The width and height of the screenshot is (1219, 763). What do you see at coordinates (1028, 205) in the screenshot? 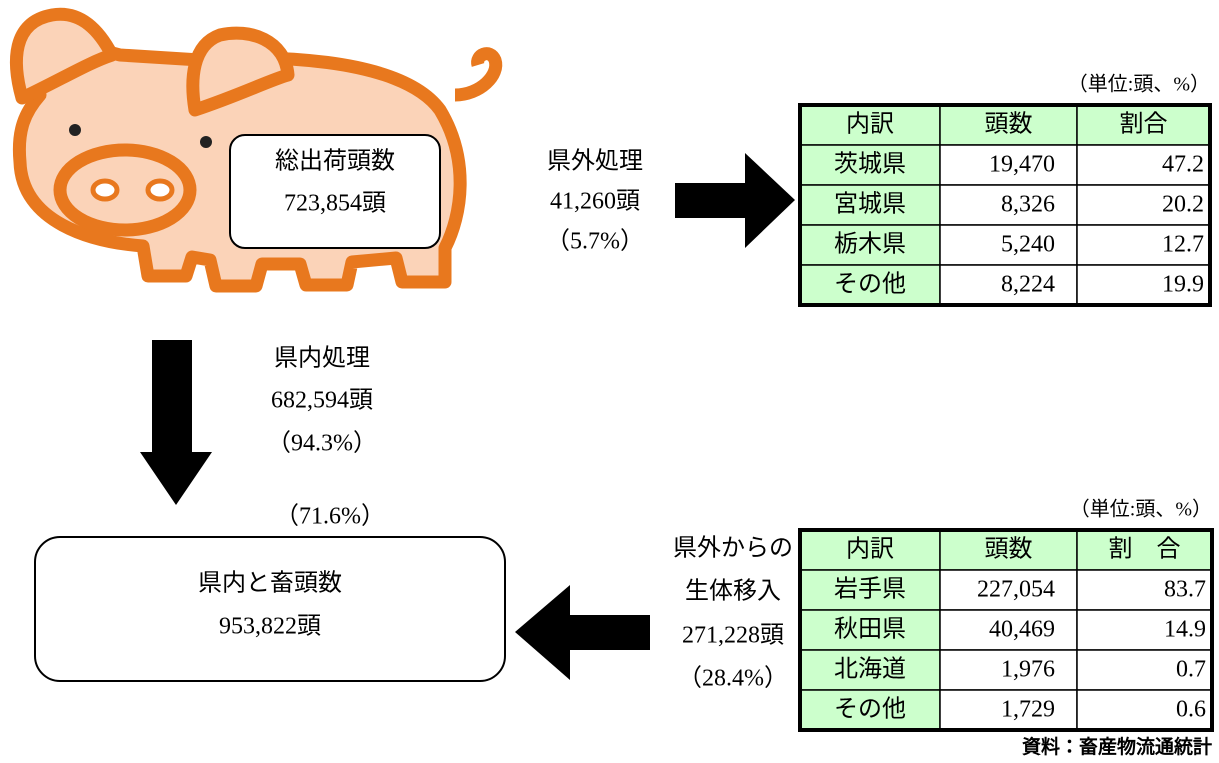
I see `table-cell-text: 8,326` at bounding box center [1028, 205].